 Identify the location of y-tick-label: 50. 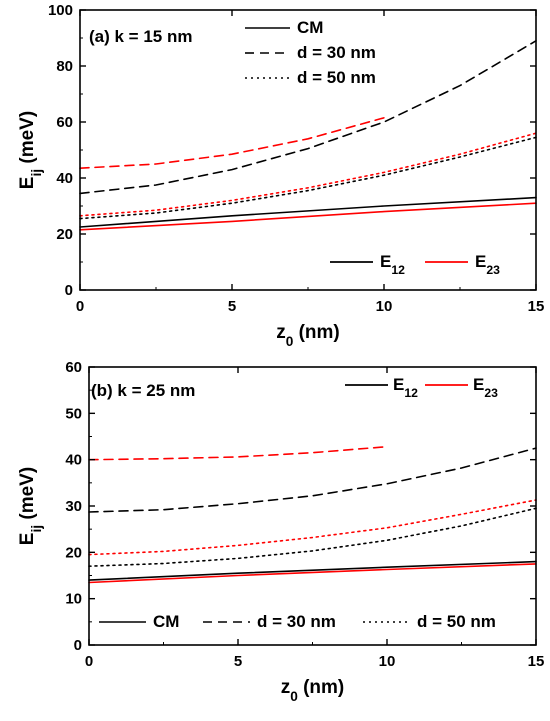
(73, 413).